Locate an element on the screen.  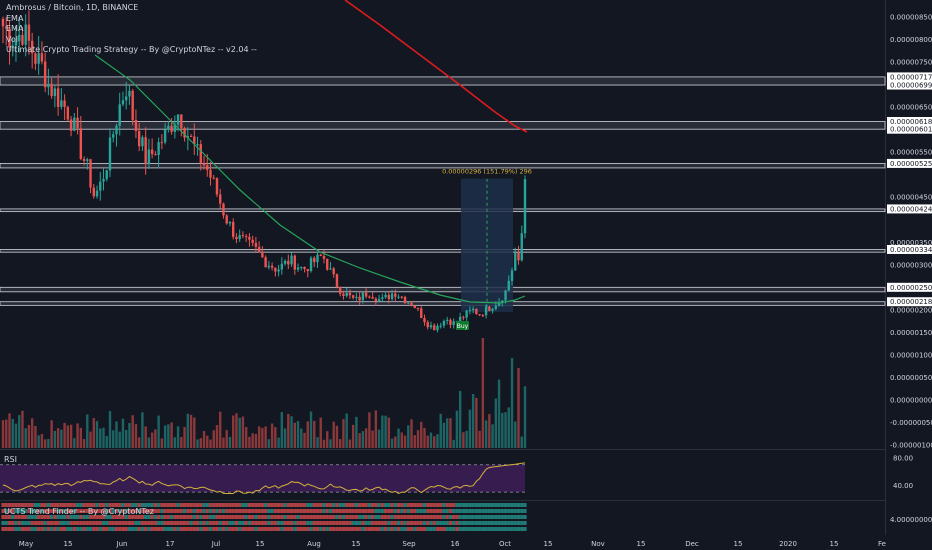
rsi-pane-label: RSI is located at coordinates (10, 459).